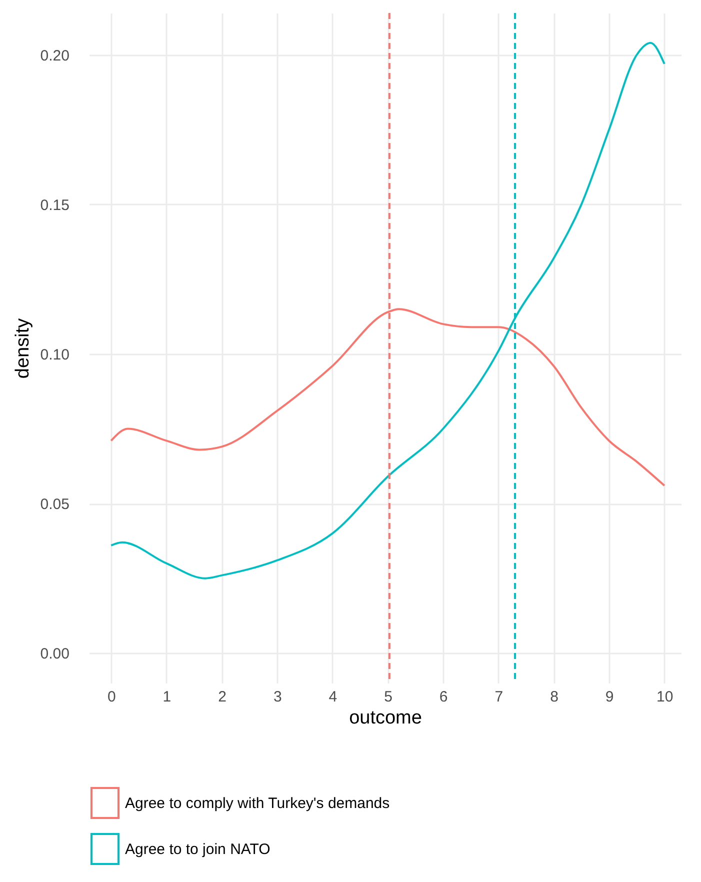  What do you see at coordinates (55, 505) in the screenshot?
I see `y-tick-label: 0.05` at bounding box center [55, 505].